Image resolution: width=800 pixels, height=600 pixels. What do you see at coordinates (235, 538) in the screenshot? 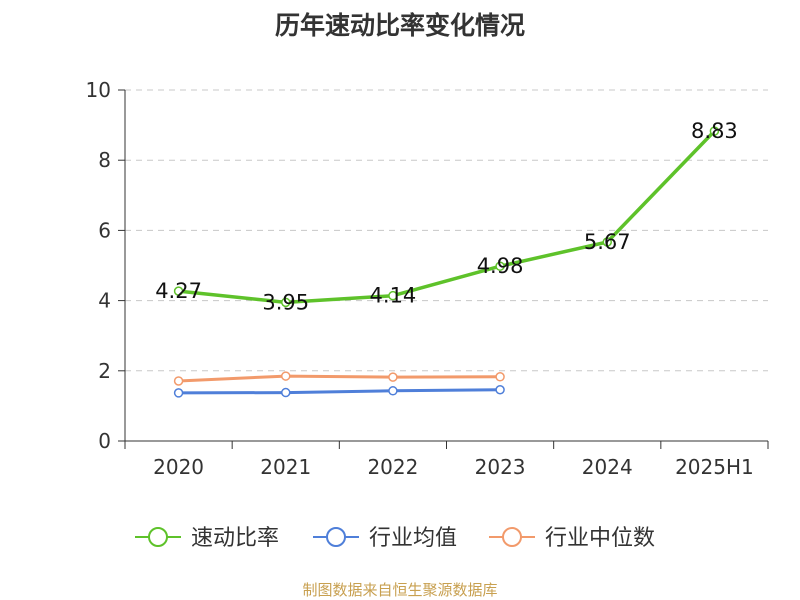
I see `legend-label: 速动比率` at bounding box center [235, 538].